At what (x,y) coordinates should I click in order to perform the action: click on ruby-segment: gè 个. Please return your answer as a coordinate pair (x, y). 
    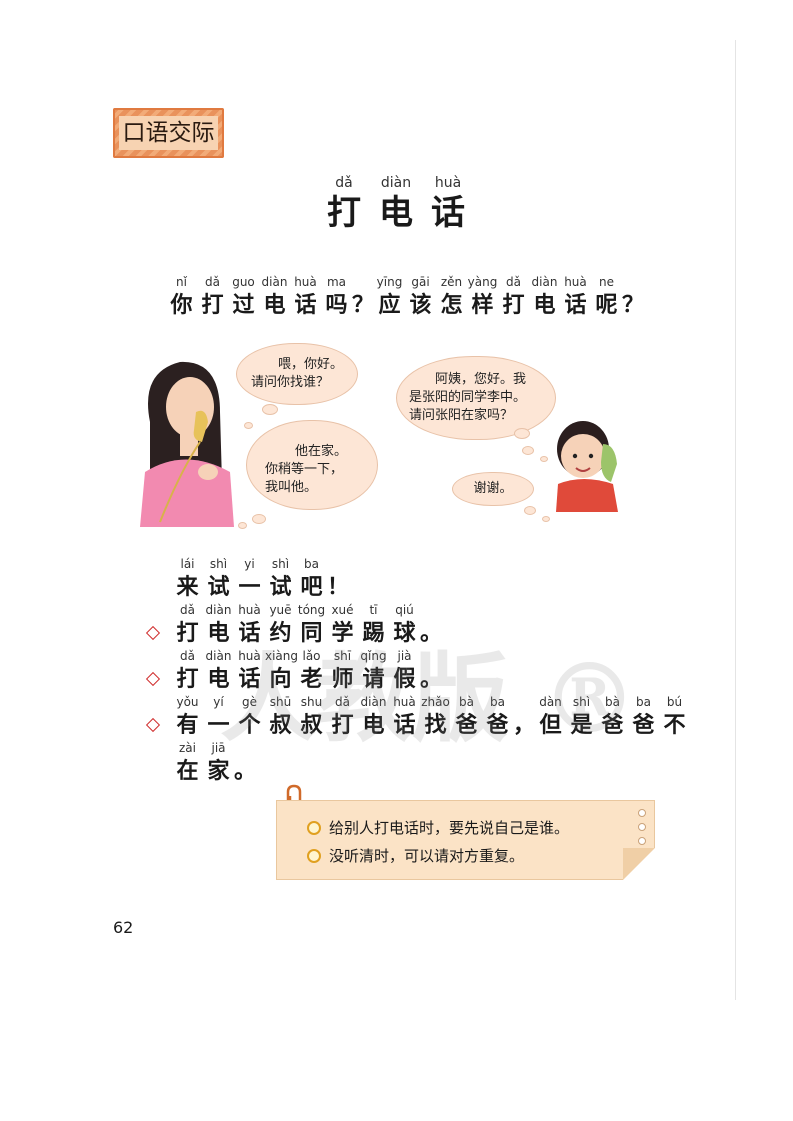
    Looking at the image, I should click on (249, 717).